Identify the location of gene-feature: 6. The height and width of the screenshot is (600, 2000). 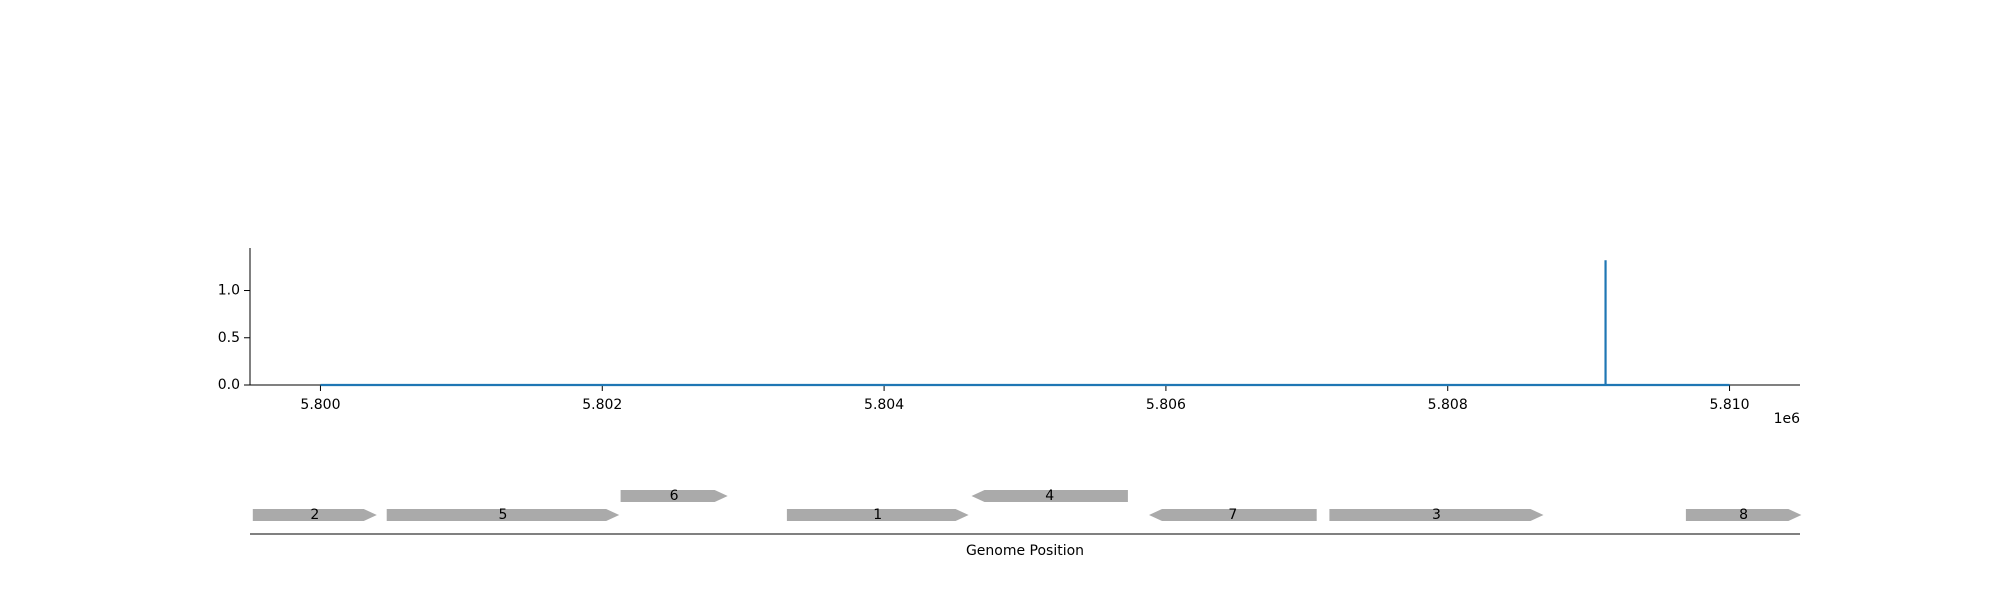
(674, 496).